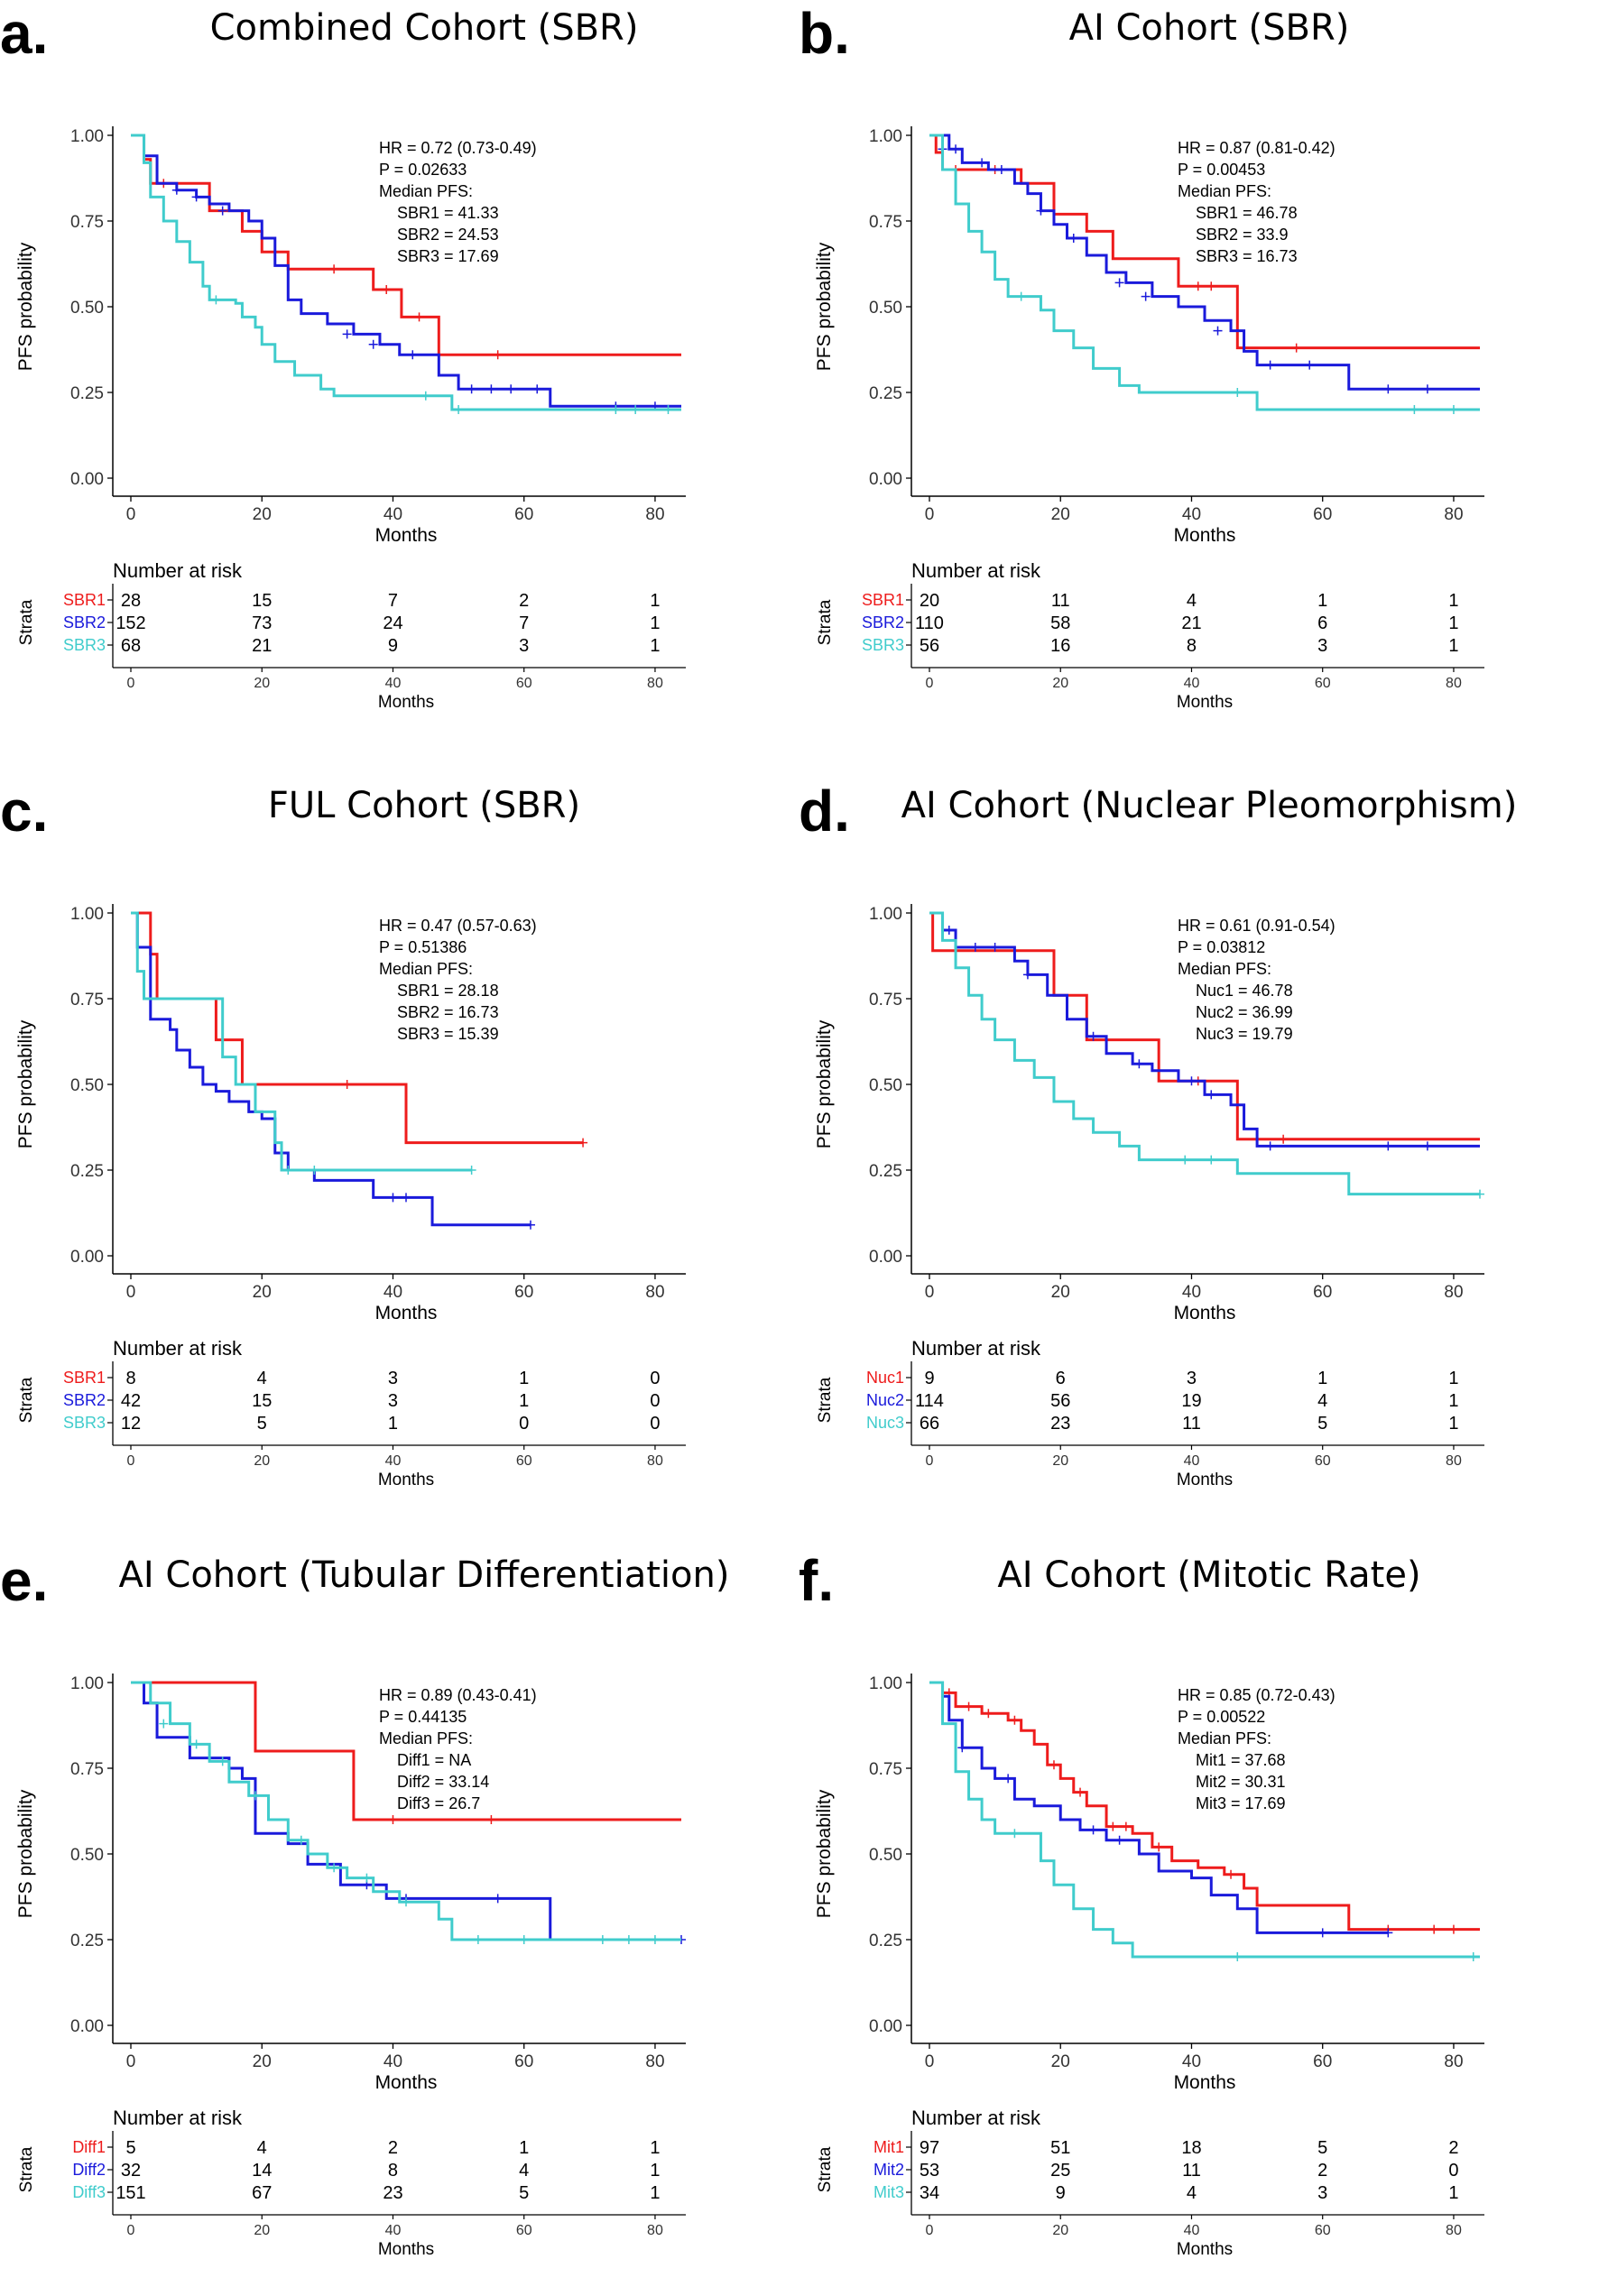 The height and width of the screenshot is (2296, 1599). I want to click on risk-count: 8, so click(1192, 646).